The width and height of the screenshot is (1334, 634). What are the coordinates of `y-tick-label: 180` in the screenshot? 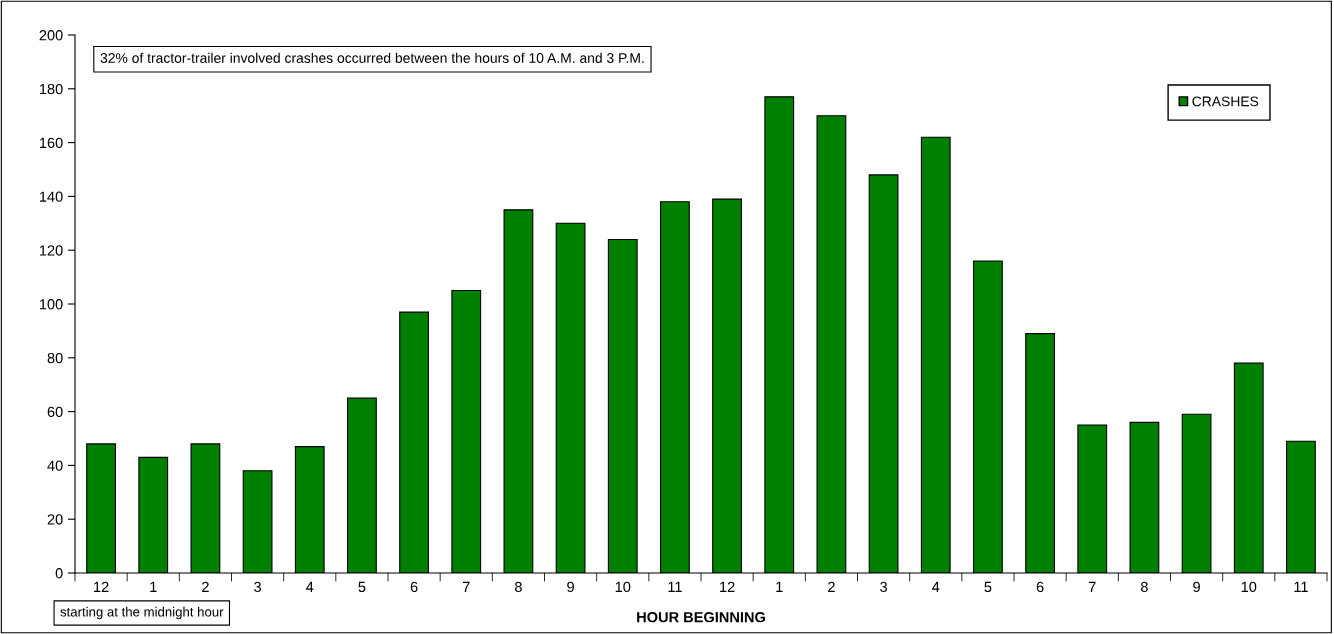 It's located at (51, 89).